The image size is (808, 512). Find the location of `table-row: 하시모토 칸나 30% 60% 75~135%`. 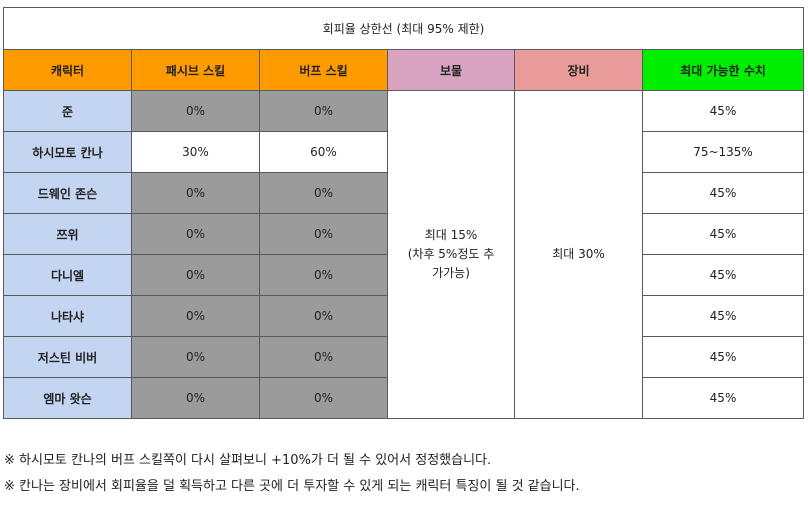

table-row: 하시모토 칸나 30% 60% 75~135% is located at coordinates (404, 152).